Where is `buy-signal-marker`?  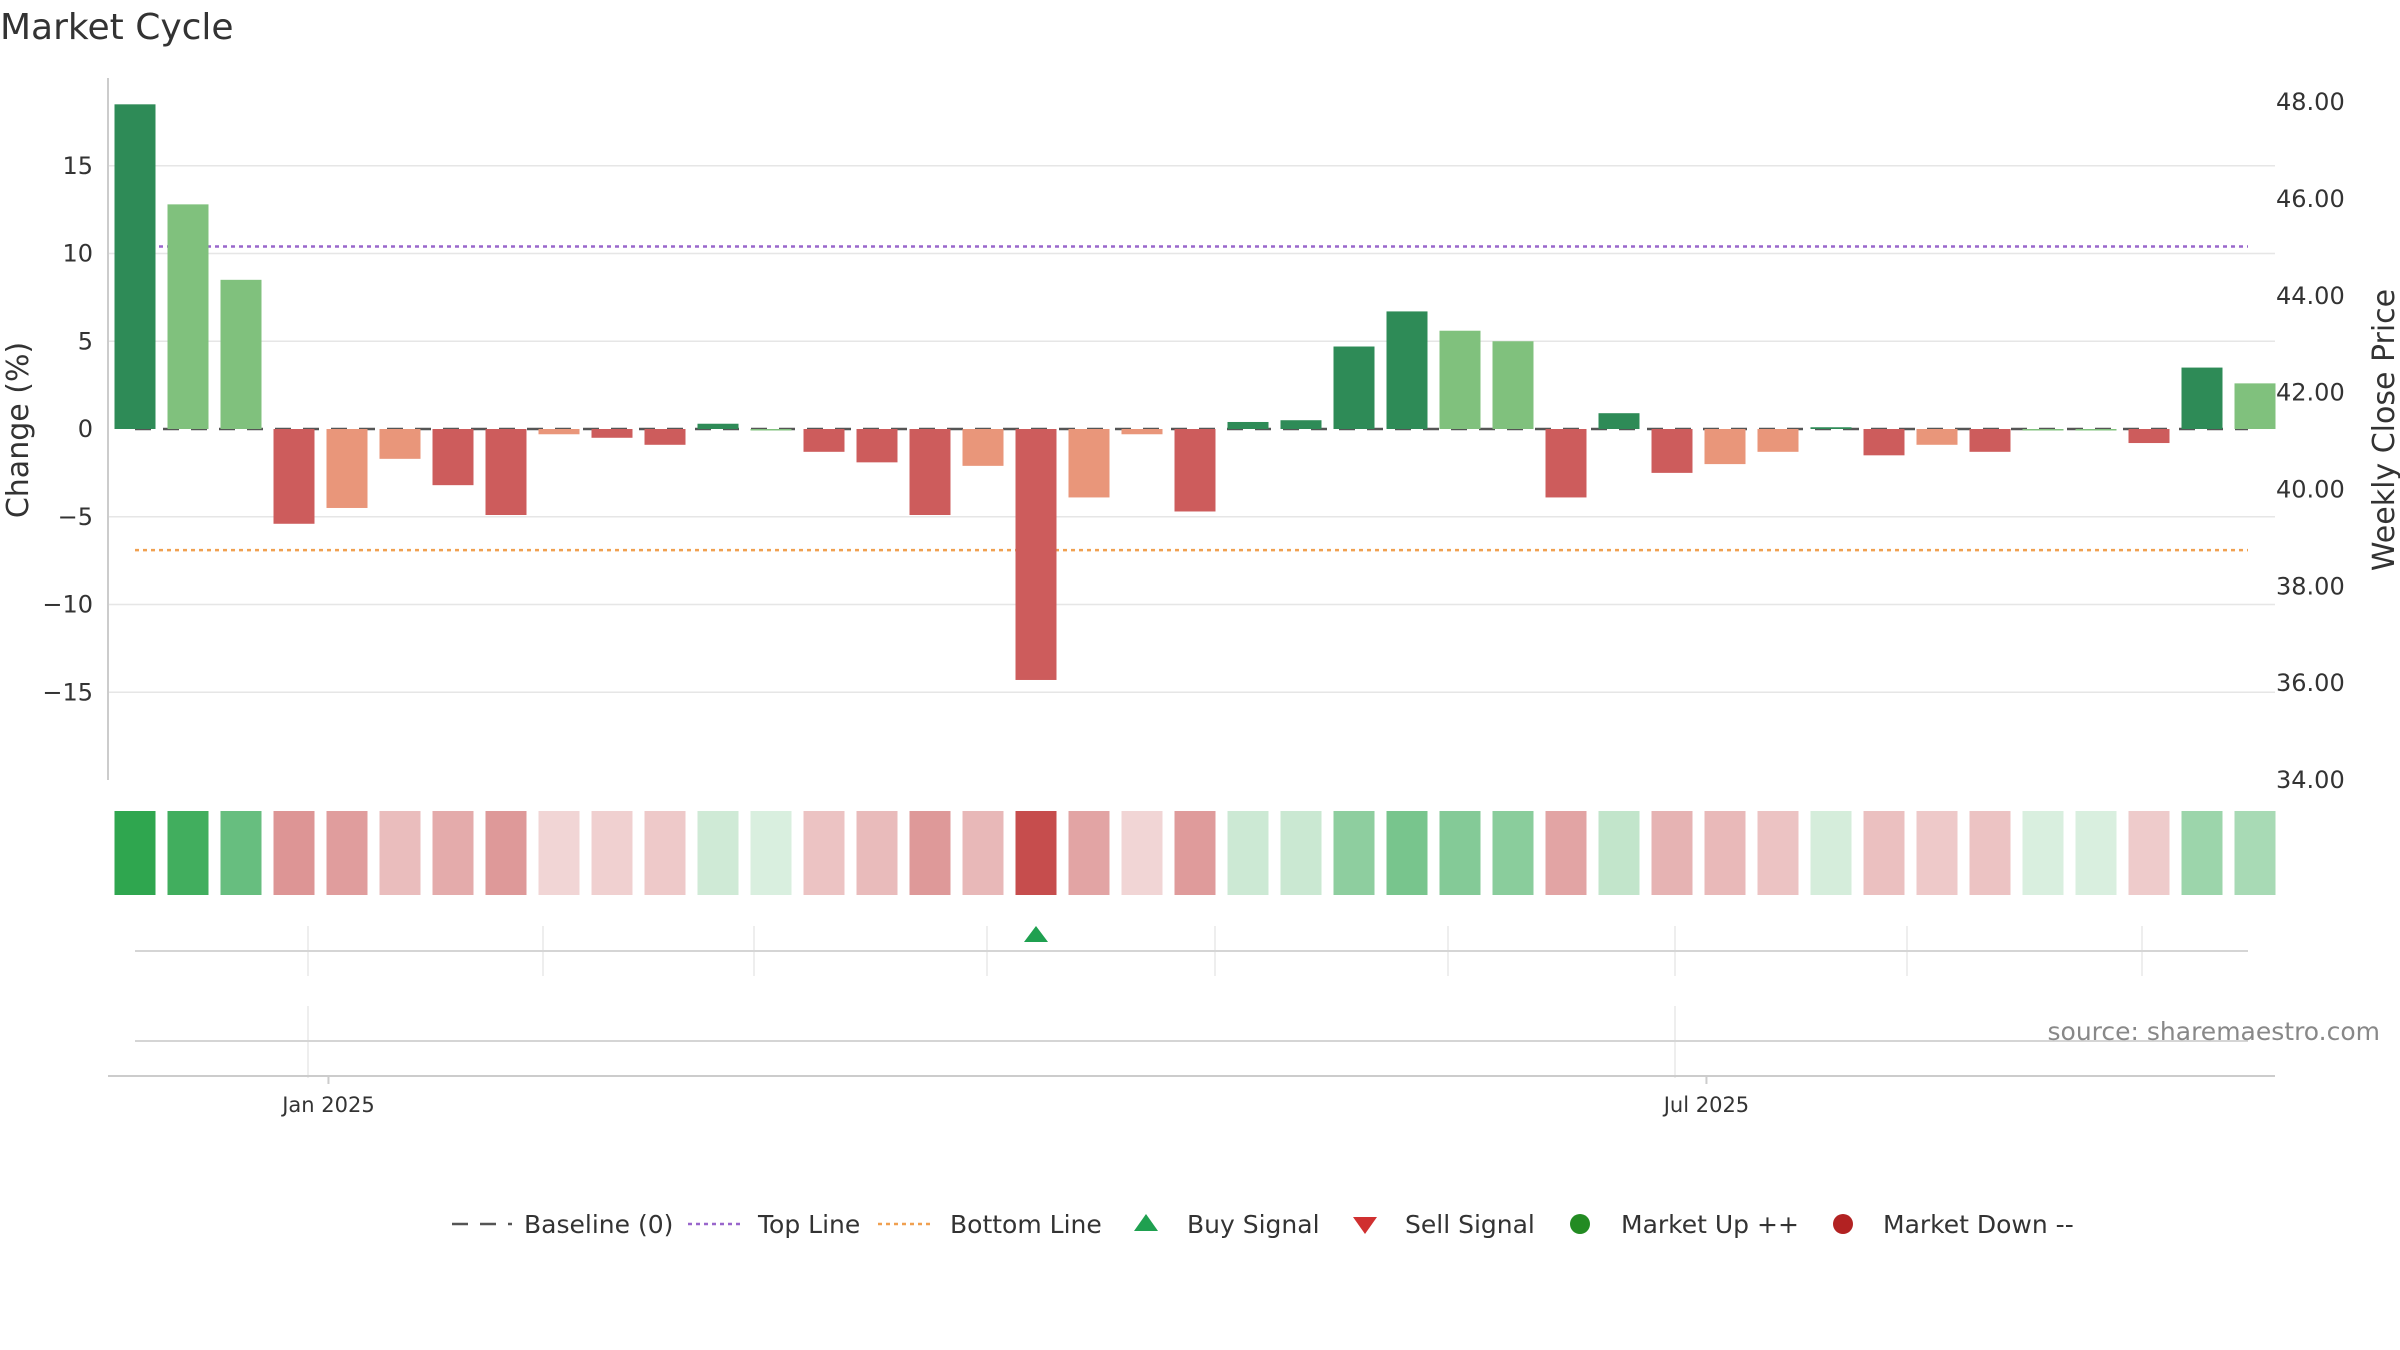
buy-signal-marker is located at coordinates (1036, 934).